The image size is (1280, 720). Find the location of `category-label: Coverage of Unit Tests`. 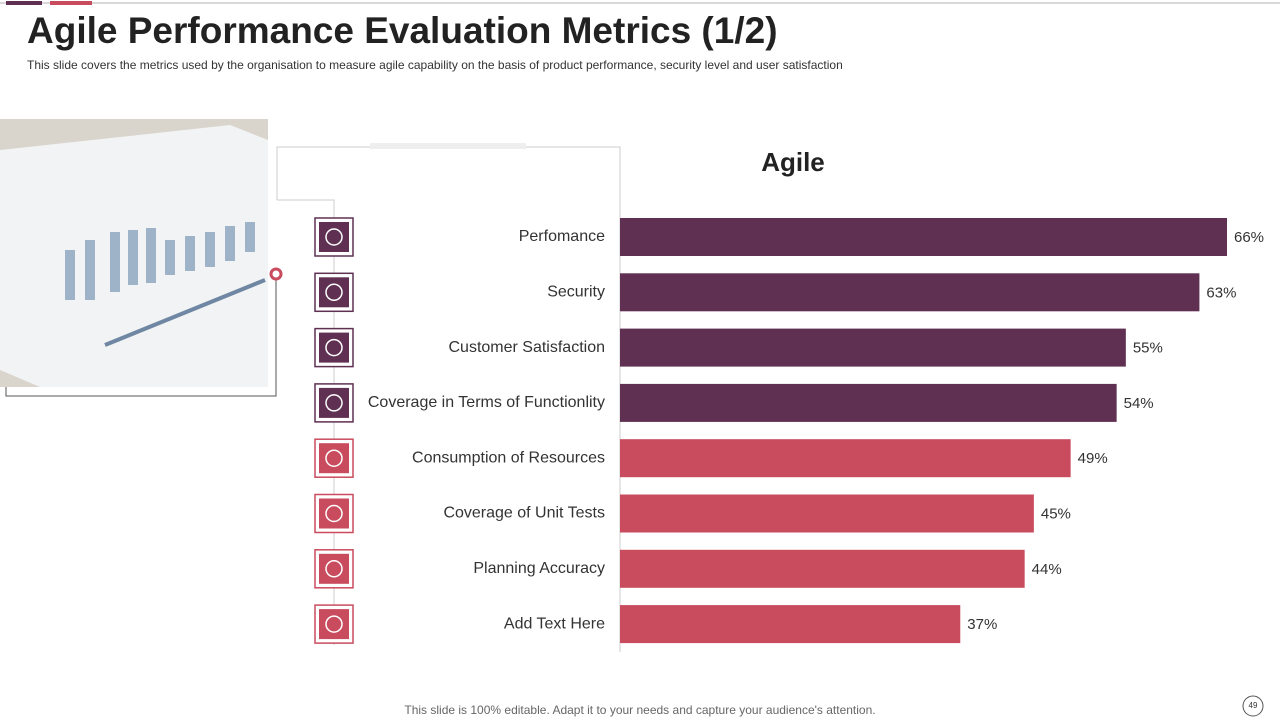

category-label: Coverage of Unit Tests is located at coordinates (524, 513).